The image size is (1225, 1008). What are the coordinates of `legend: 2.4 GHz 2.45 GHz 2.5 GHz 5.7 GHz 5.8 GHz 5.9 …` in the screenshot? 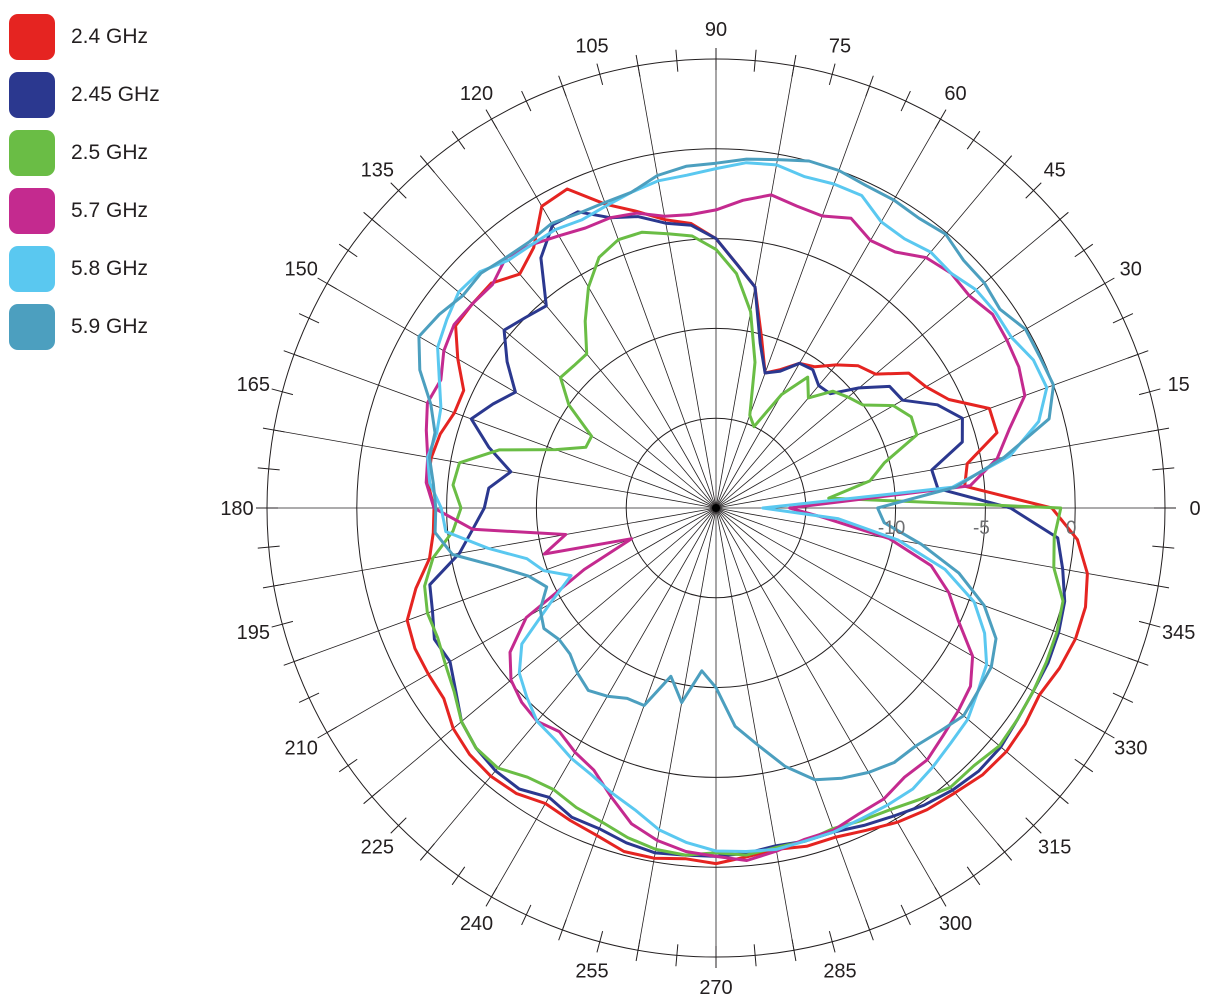 It's located at (104, 182).